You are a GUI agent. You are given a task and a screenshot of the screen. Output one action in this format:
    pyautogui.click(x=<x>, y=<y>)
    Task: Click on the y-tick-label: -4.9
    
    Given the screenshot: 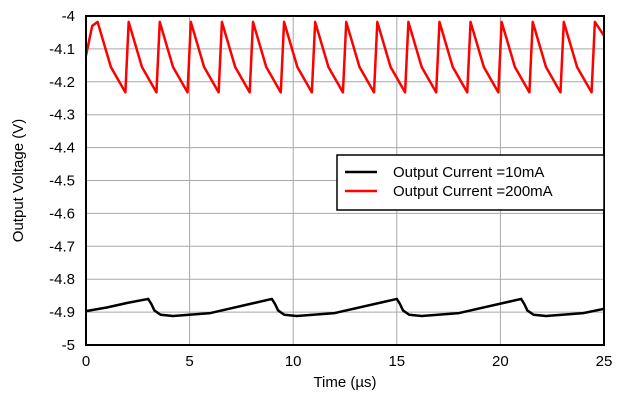 What is the action you would take?
    pyautogui.click(x=62, y=312)
    